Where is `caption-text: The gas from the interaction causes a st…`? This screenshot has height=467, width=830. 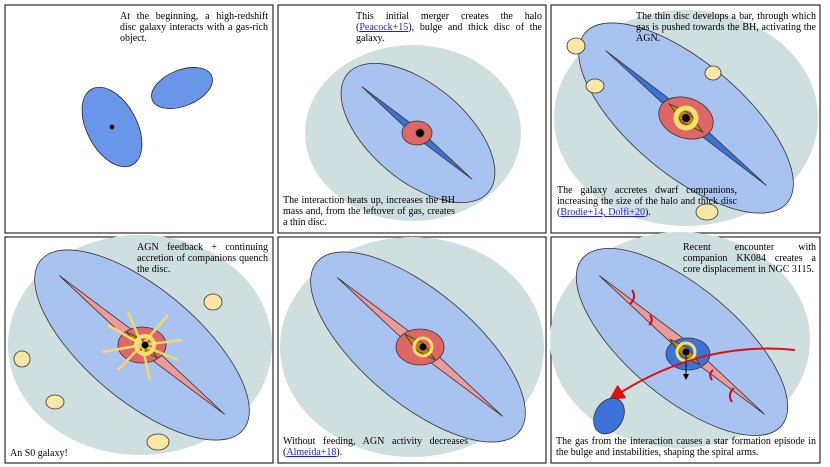
caption-text: The gas from the interaction causes a st… is located at coordinates (686, 447).